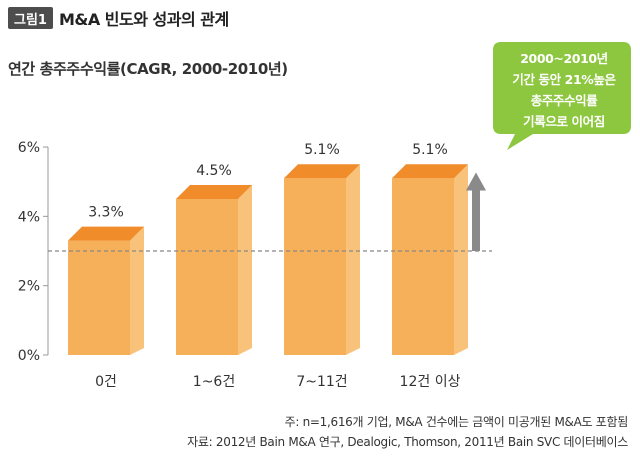  What do you see at coordinates (29, 287) in the screenshot?
I see `y-tick-label: 2%` at bounding box center [29, 287].